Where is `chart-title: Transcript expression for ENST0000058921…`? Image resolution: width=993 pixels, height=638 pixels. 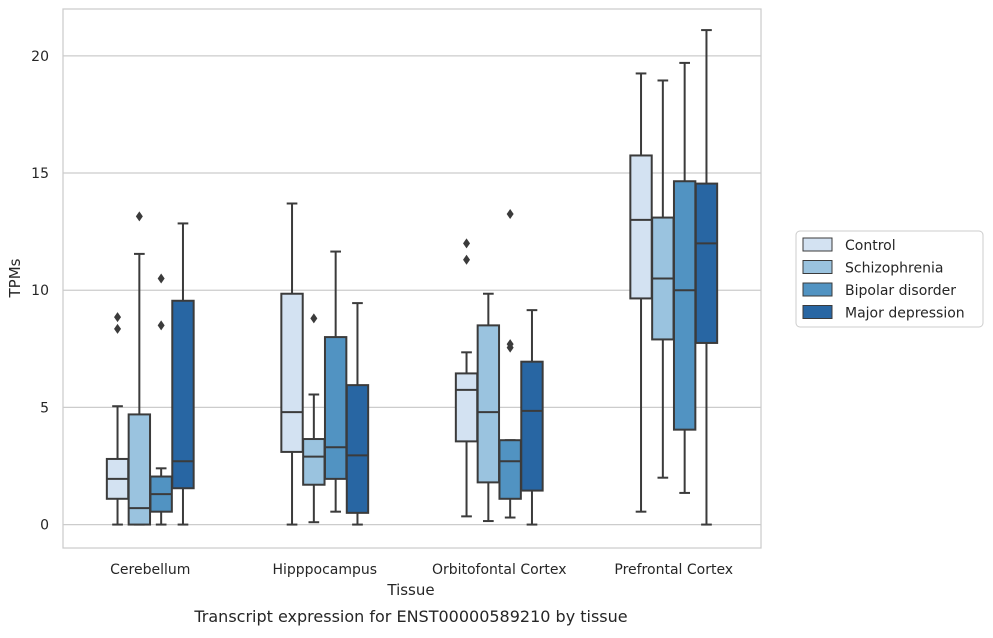 chart-title: Transcript expression for ENST0000058921… is located at coordinates (410, 616).